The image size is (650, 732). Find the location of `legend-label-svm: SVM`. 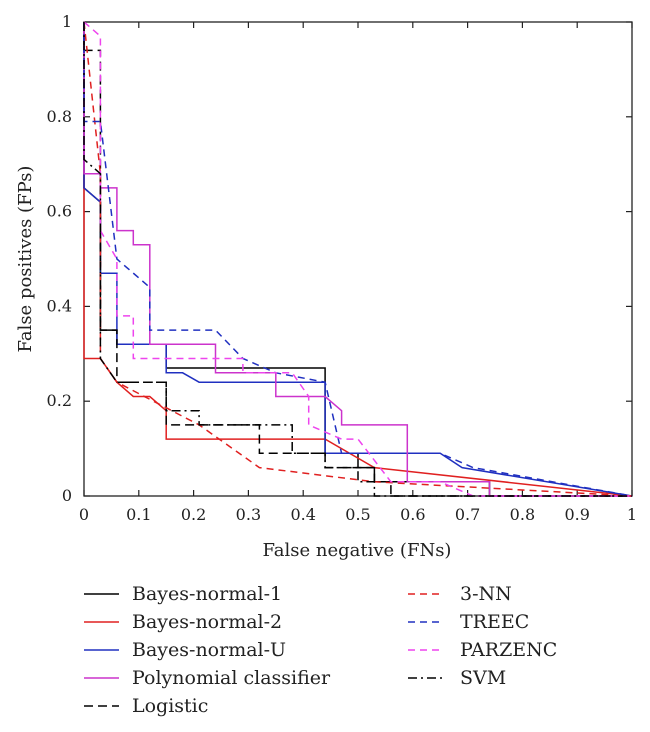

legend-label-svm: SVM is located at coordinates (483, 678).